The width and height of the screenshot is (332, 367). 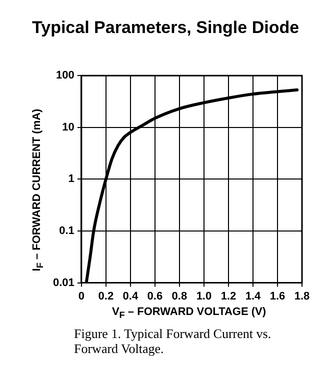 What do you see at coordinates (302, 296) in the screenshot?
I see `x-tick-label: 1.8` at bounding box center [302, 296].